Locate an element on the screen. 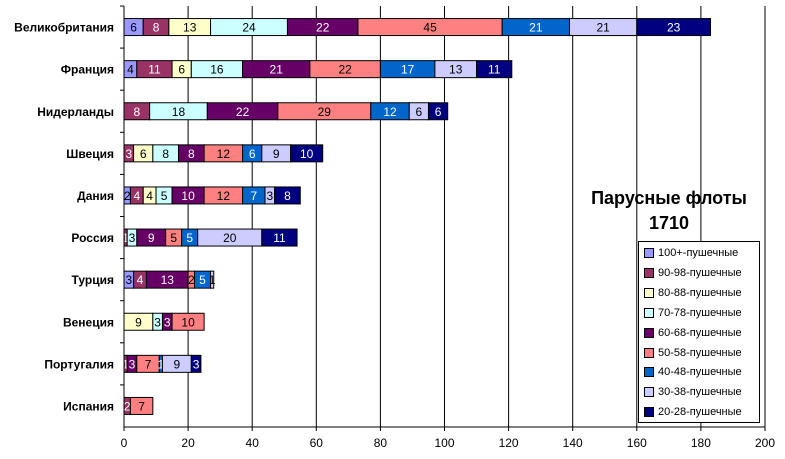 Image resolution: width=785 pixels, height=459 pixels. chart-title-line-2: 1710 is located at coordinates (669, 223).